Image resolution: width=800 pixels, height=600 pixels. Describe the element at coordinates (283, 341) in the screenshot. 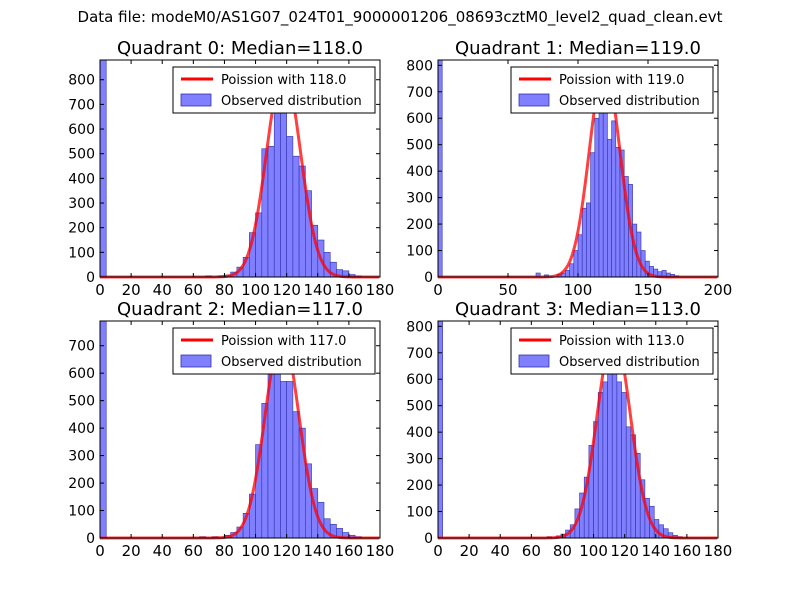

I see `legend-label-poisson: Poission with 117.0` at that location.